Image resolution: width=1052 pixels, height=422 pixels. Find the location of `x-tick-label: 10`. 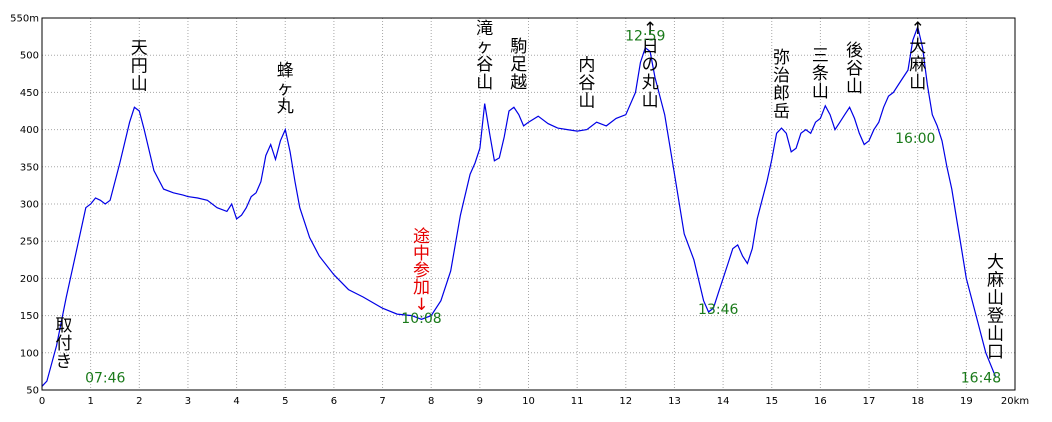

x-tick-label: 10 is located at coordinates (528, 401).